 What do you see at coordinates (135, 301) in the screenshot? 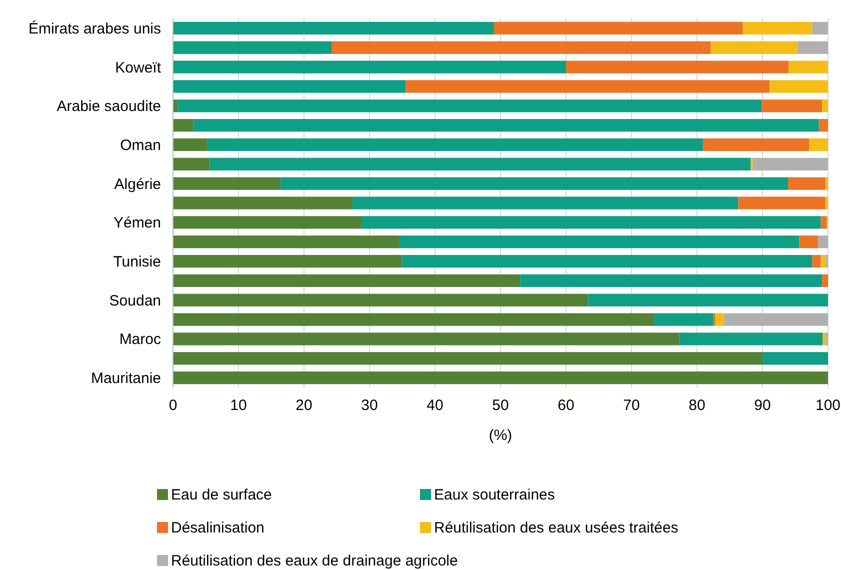
I see `y-tick-label: Soudan` at bounding box center [135, 301].